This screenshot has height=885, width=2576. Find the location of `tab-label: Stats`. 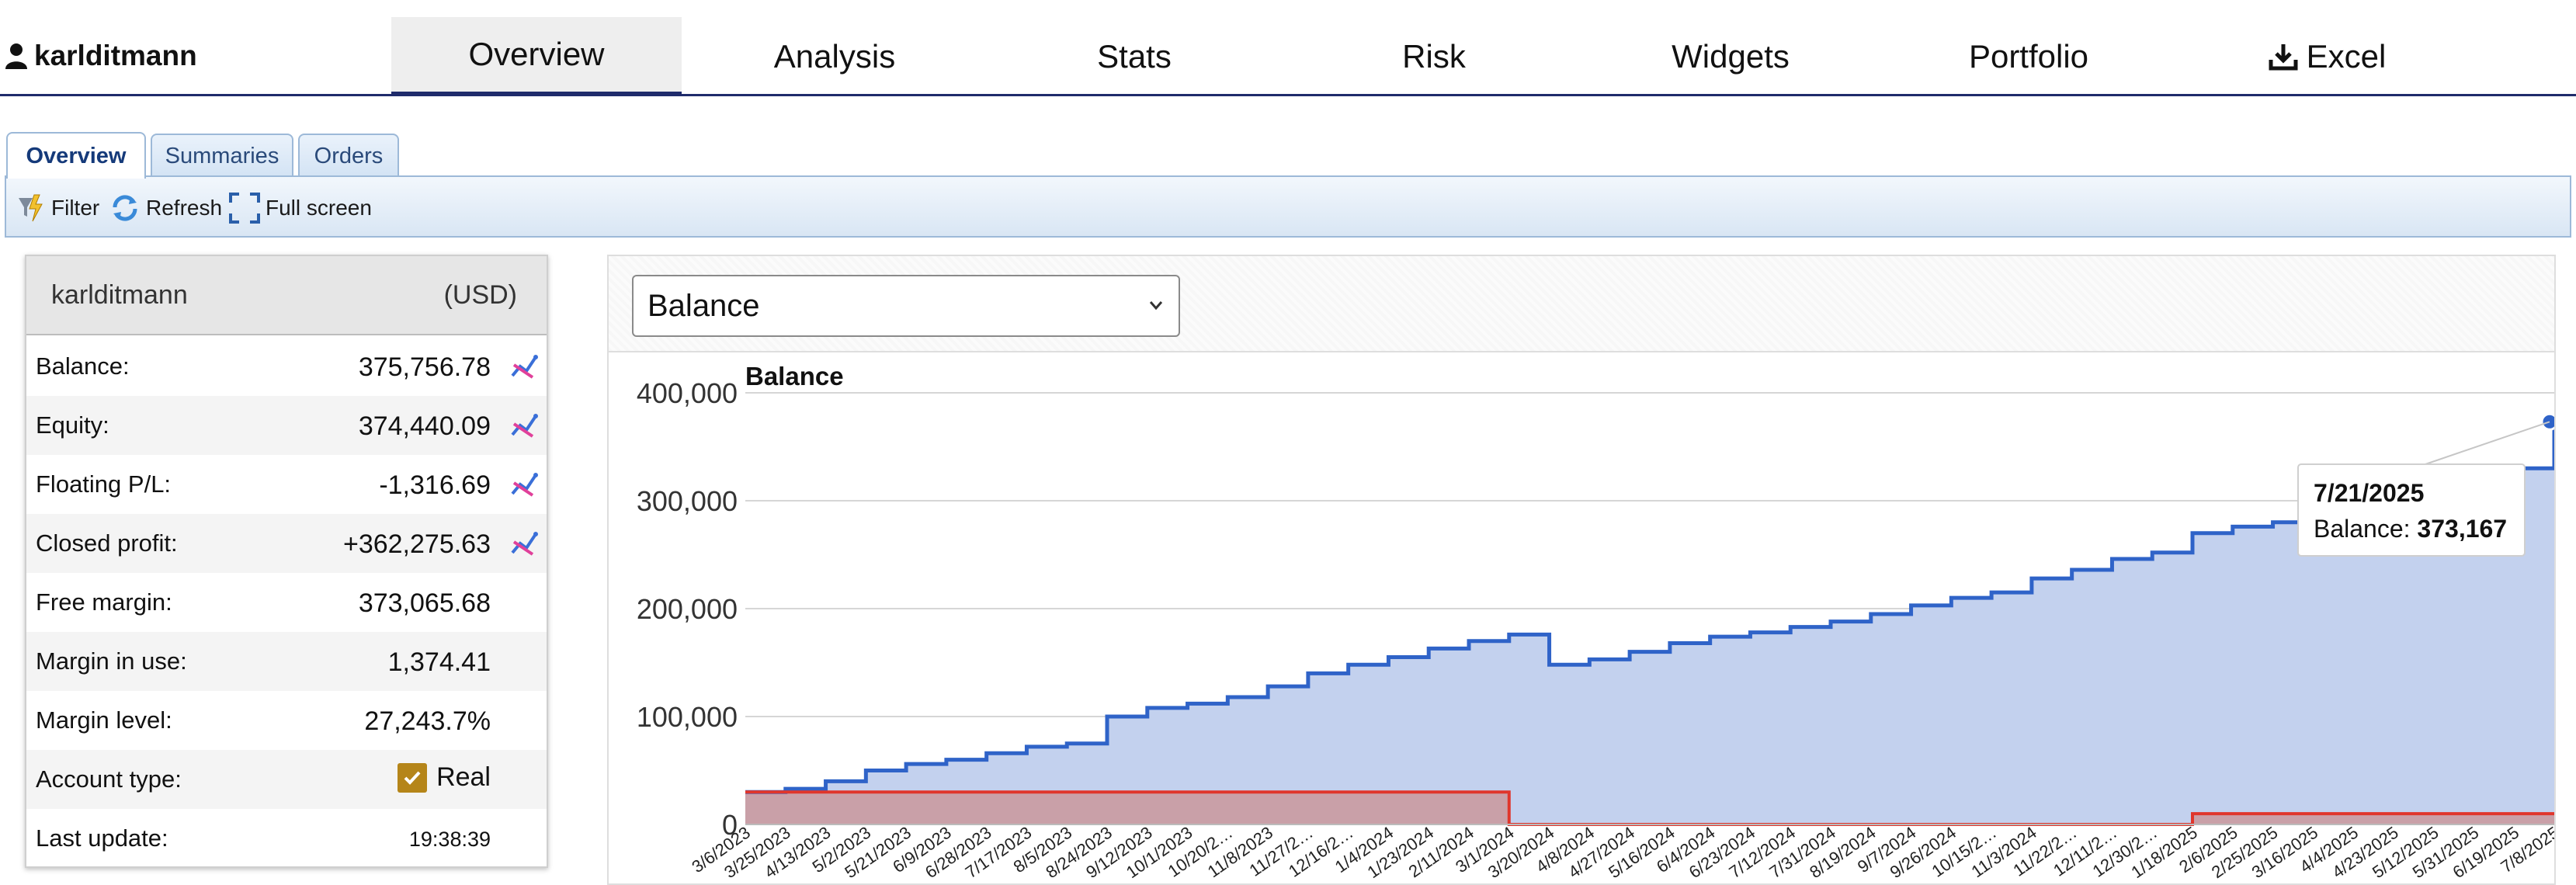

tab-label: Stats is located at coordinates (1134, 56).